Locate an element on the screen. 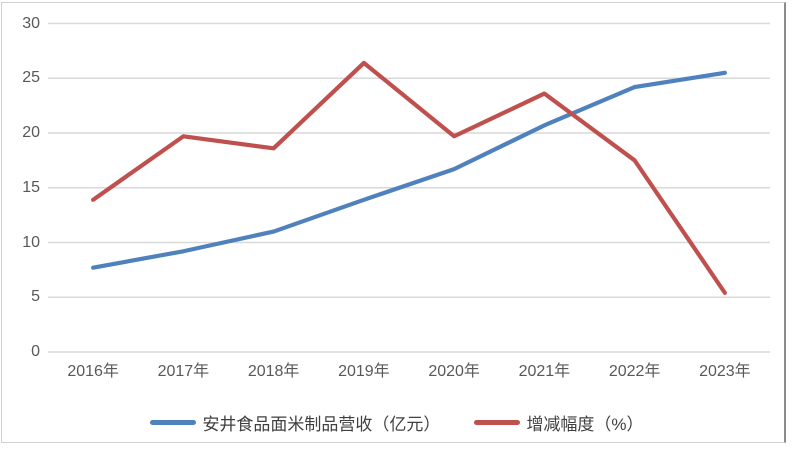 Image resolution: width=794 pixels, height=452 pixels. legend-label-revenue: 安井食品面米制品营收（亿元） is located at coordinates (321, 424).